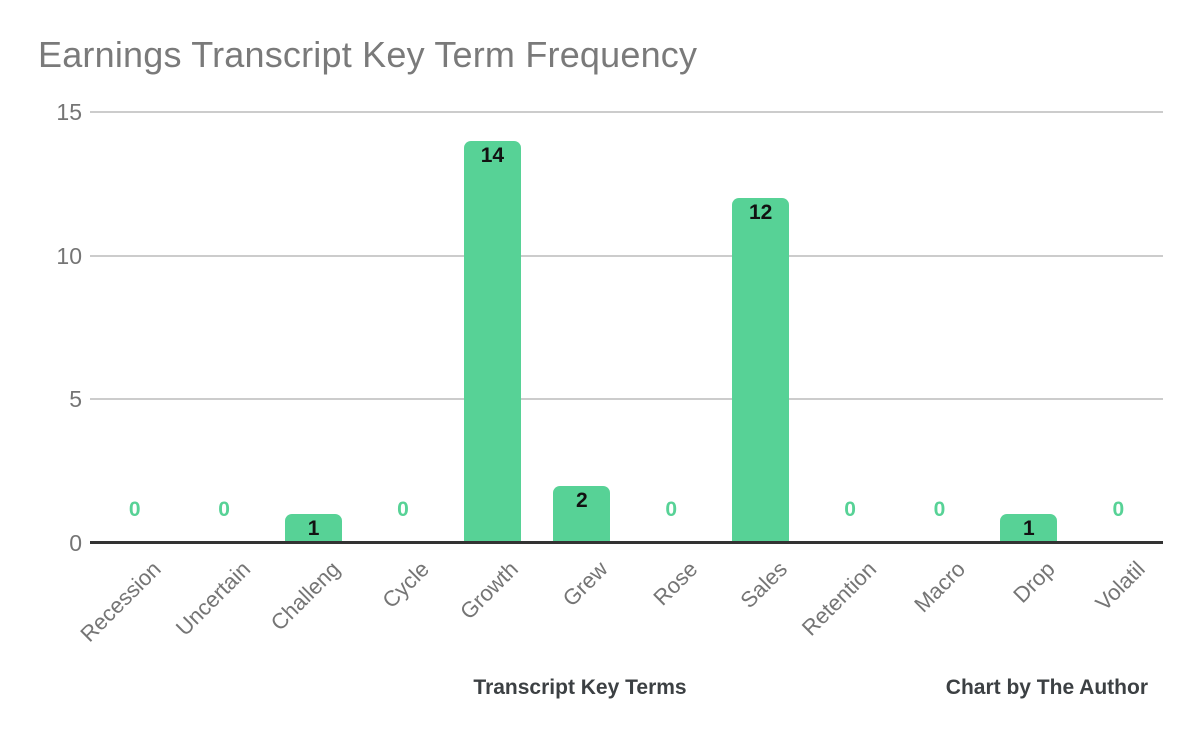 This screenshot has width=1200, height=742. Describe the element at coordinates (1120, 586) in the screenshot. I see `category-label: Volatil` at that location.